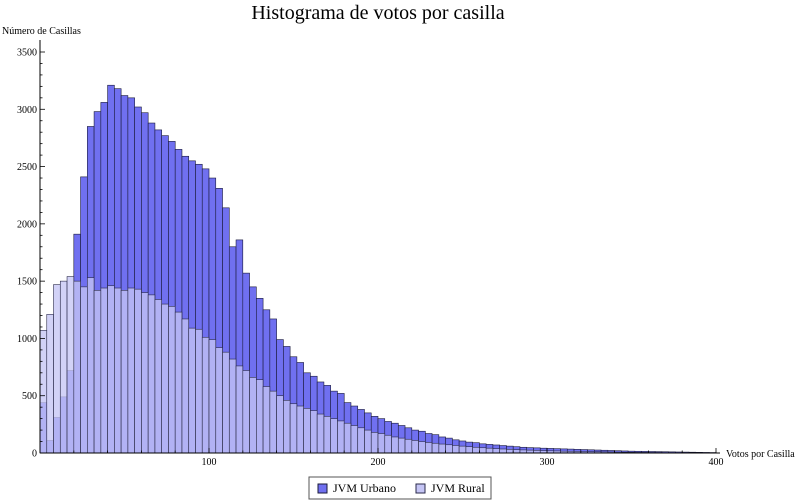 This screenshot has width=800, height=502. What do you see at coordinates (420, 488) in the screenshot?
I see `legend-swatch-jvm-rural` at bounding box center [420, 488].